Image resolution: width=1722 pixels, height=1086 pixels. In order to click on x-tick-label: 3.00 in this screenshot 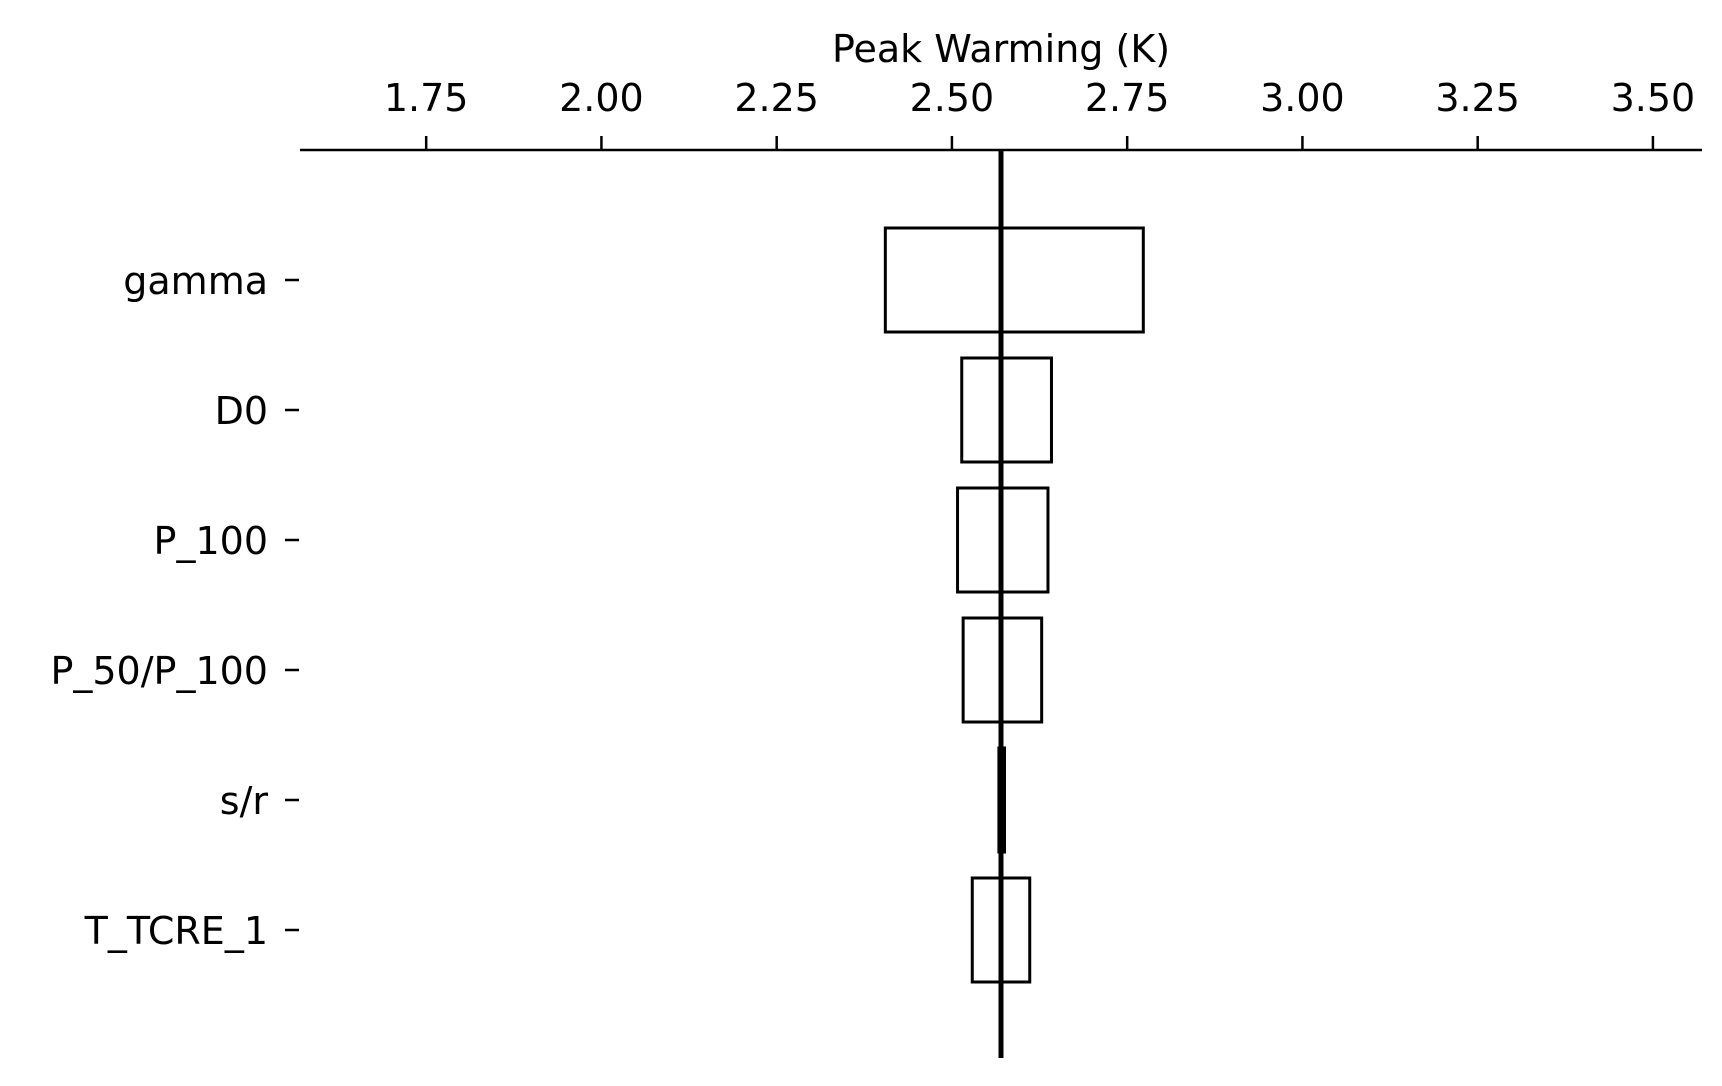, I will do `click(1302, 98)`.